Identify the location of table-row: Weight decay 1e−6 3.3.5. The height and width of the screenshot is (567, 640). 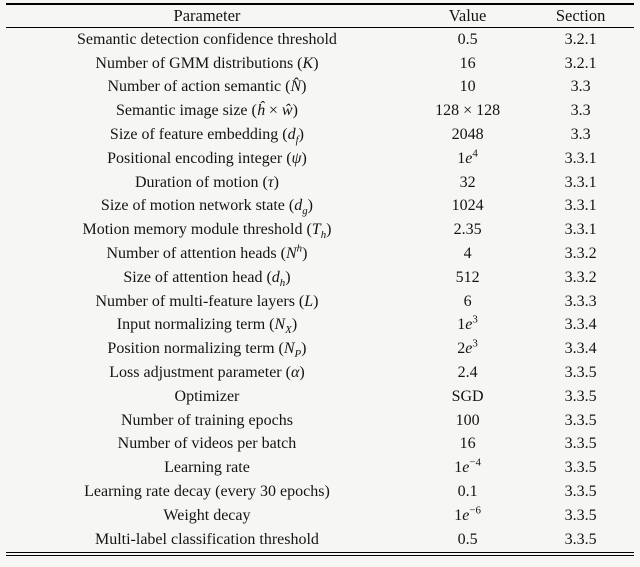
(320, 516).